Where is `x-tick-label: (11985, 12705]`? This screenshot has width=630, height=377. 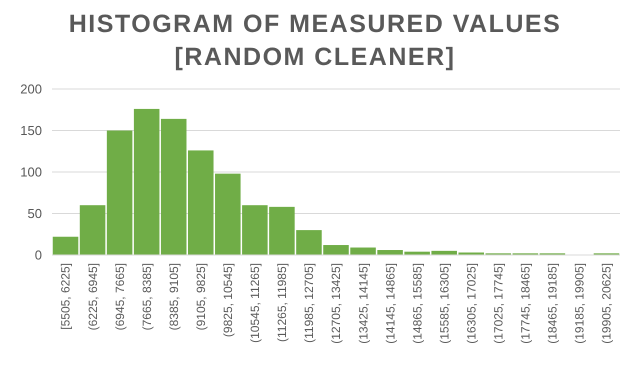
x-tick-label: (11985, 12705] is located at coordinates (309, 303).